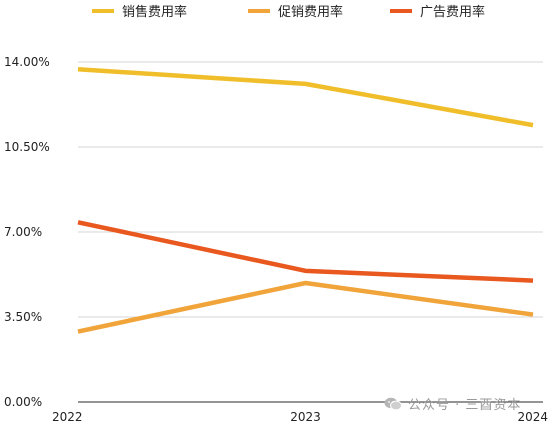  What do you see at coordinates (465, 405) in the screenshot?
I see `watermark-text: 公众号 · 三酉资本` at bounding box center [465, 405].